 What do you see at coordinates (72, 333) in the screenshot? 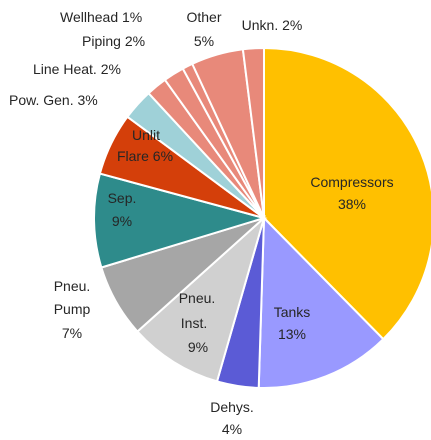
I see `value-pneu-pump: 7%` at bounding box center [72, 333].